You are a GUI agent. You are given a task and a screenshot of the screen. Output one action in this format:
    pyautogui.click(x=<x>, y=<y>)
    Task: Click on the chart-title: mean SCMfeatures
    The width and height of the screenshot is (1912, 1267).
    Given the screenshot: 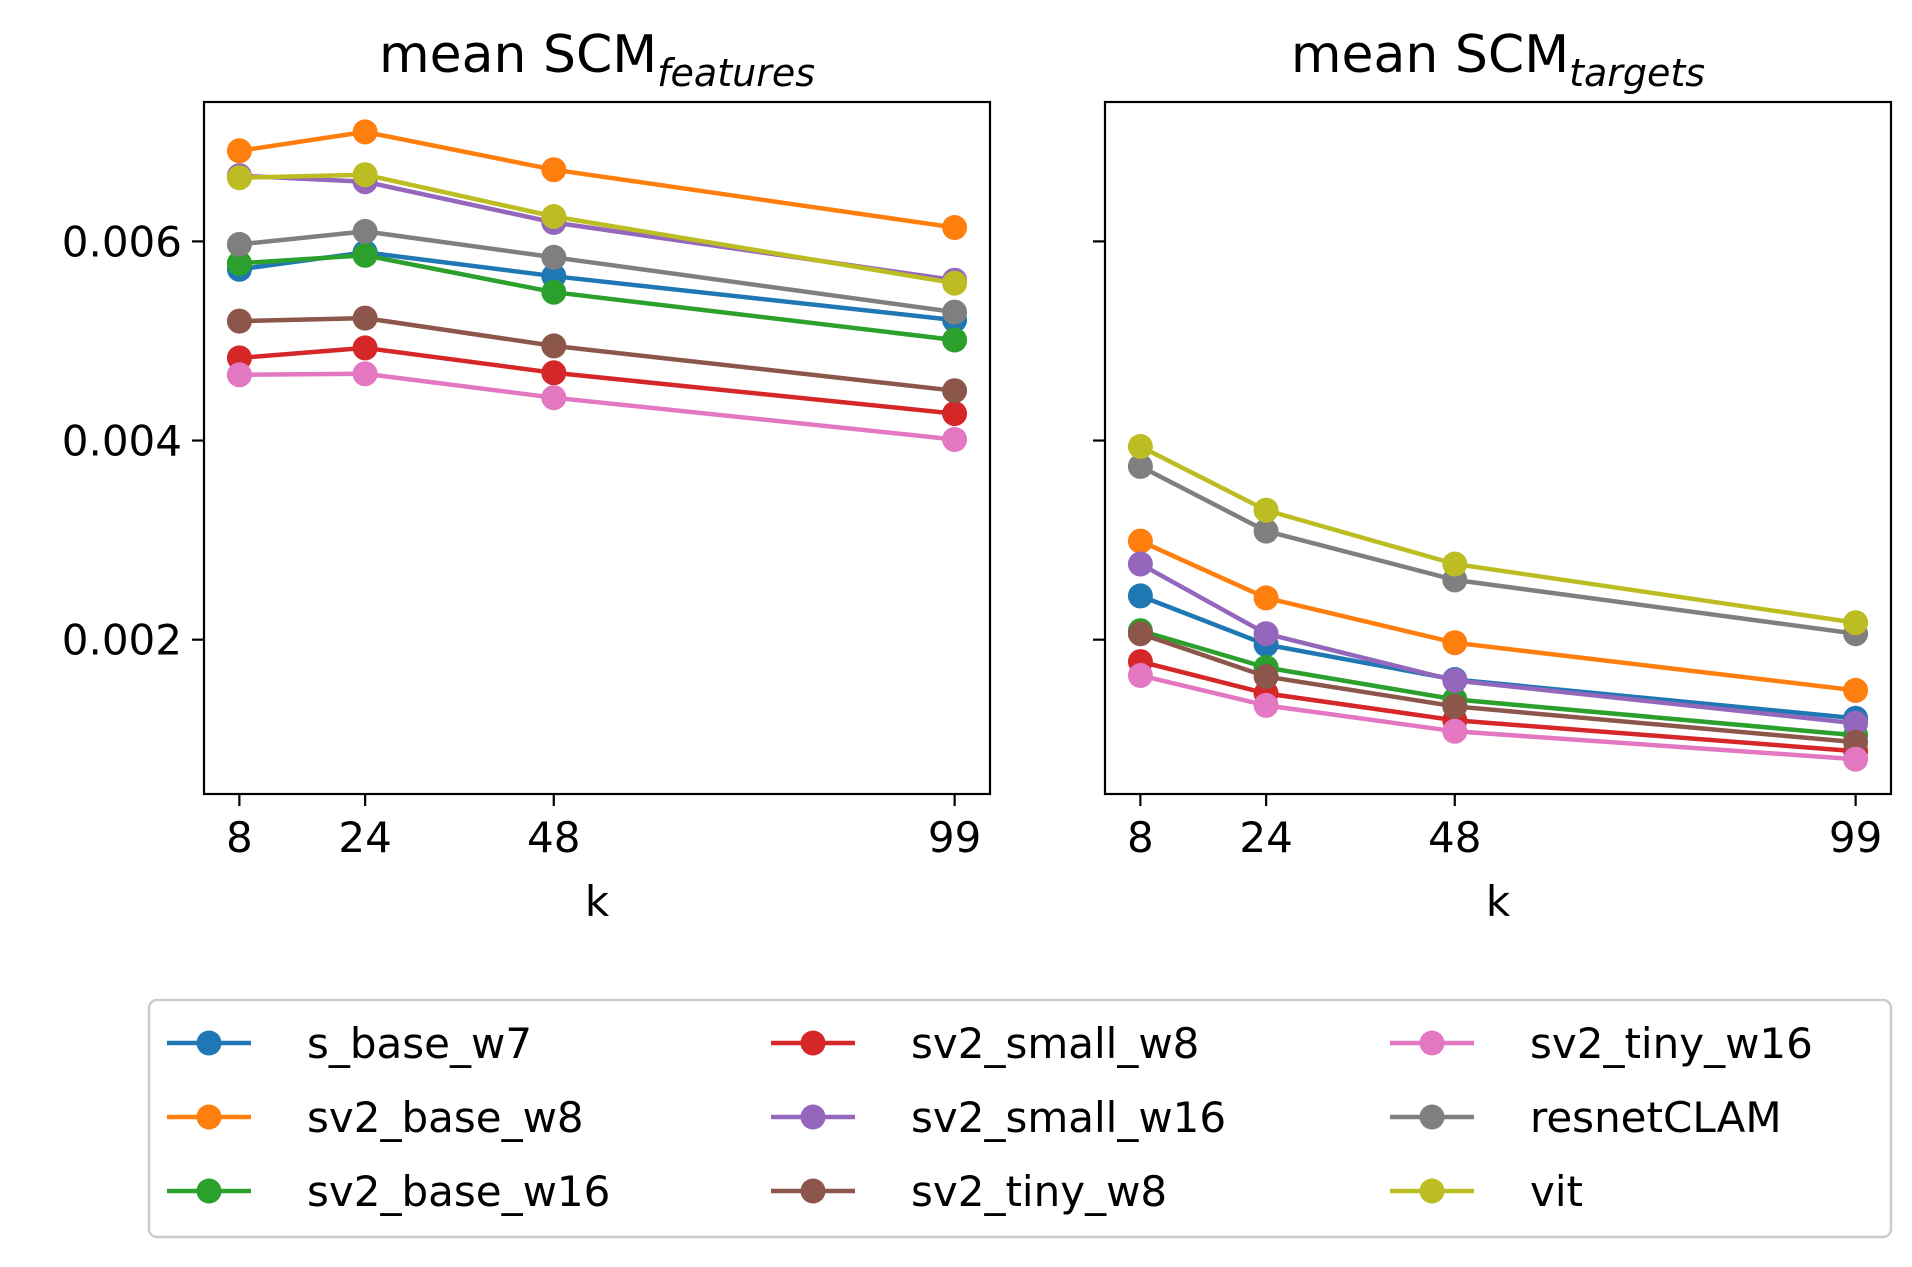 What is the action you would take?
    pyautogui.click(x=597, y=60)
    